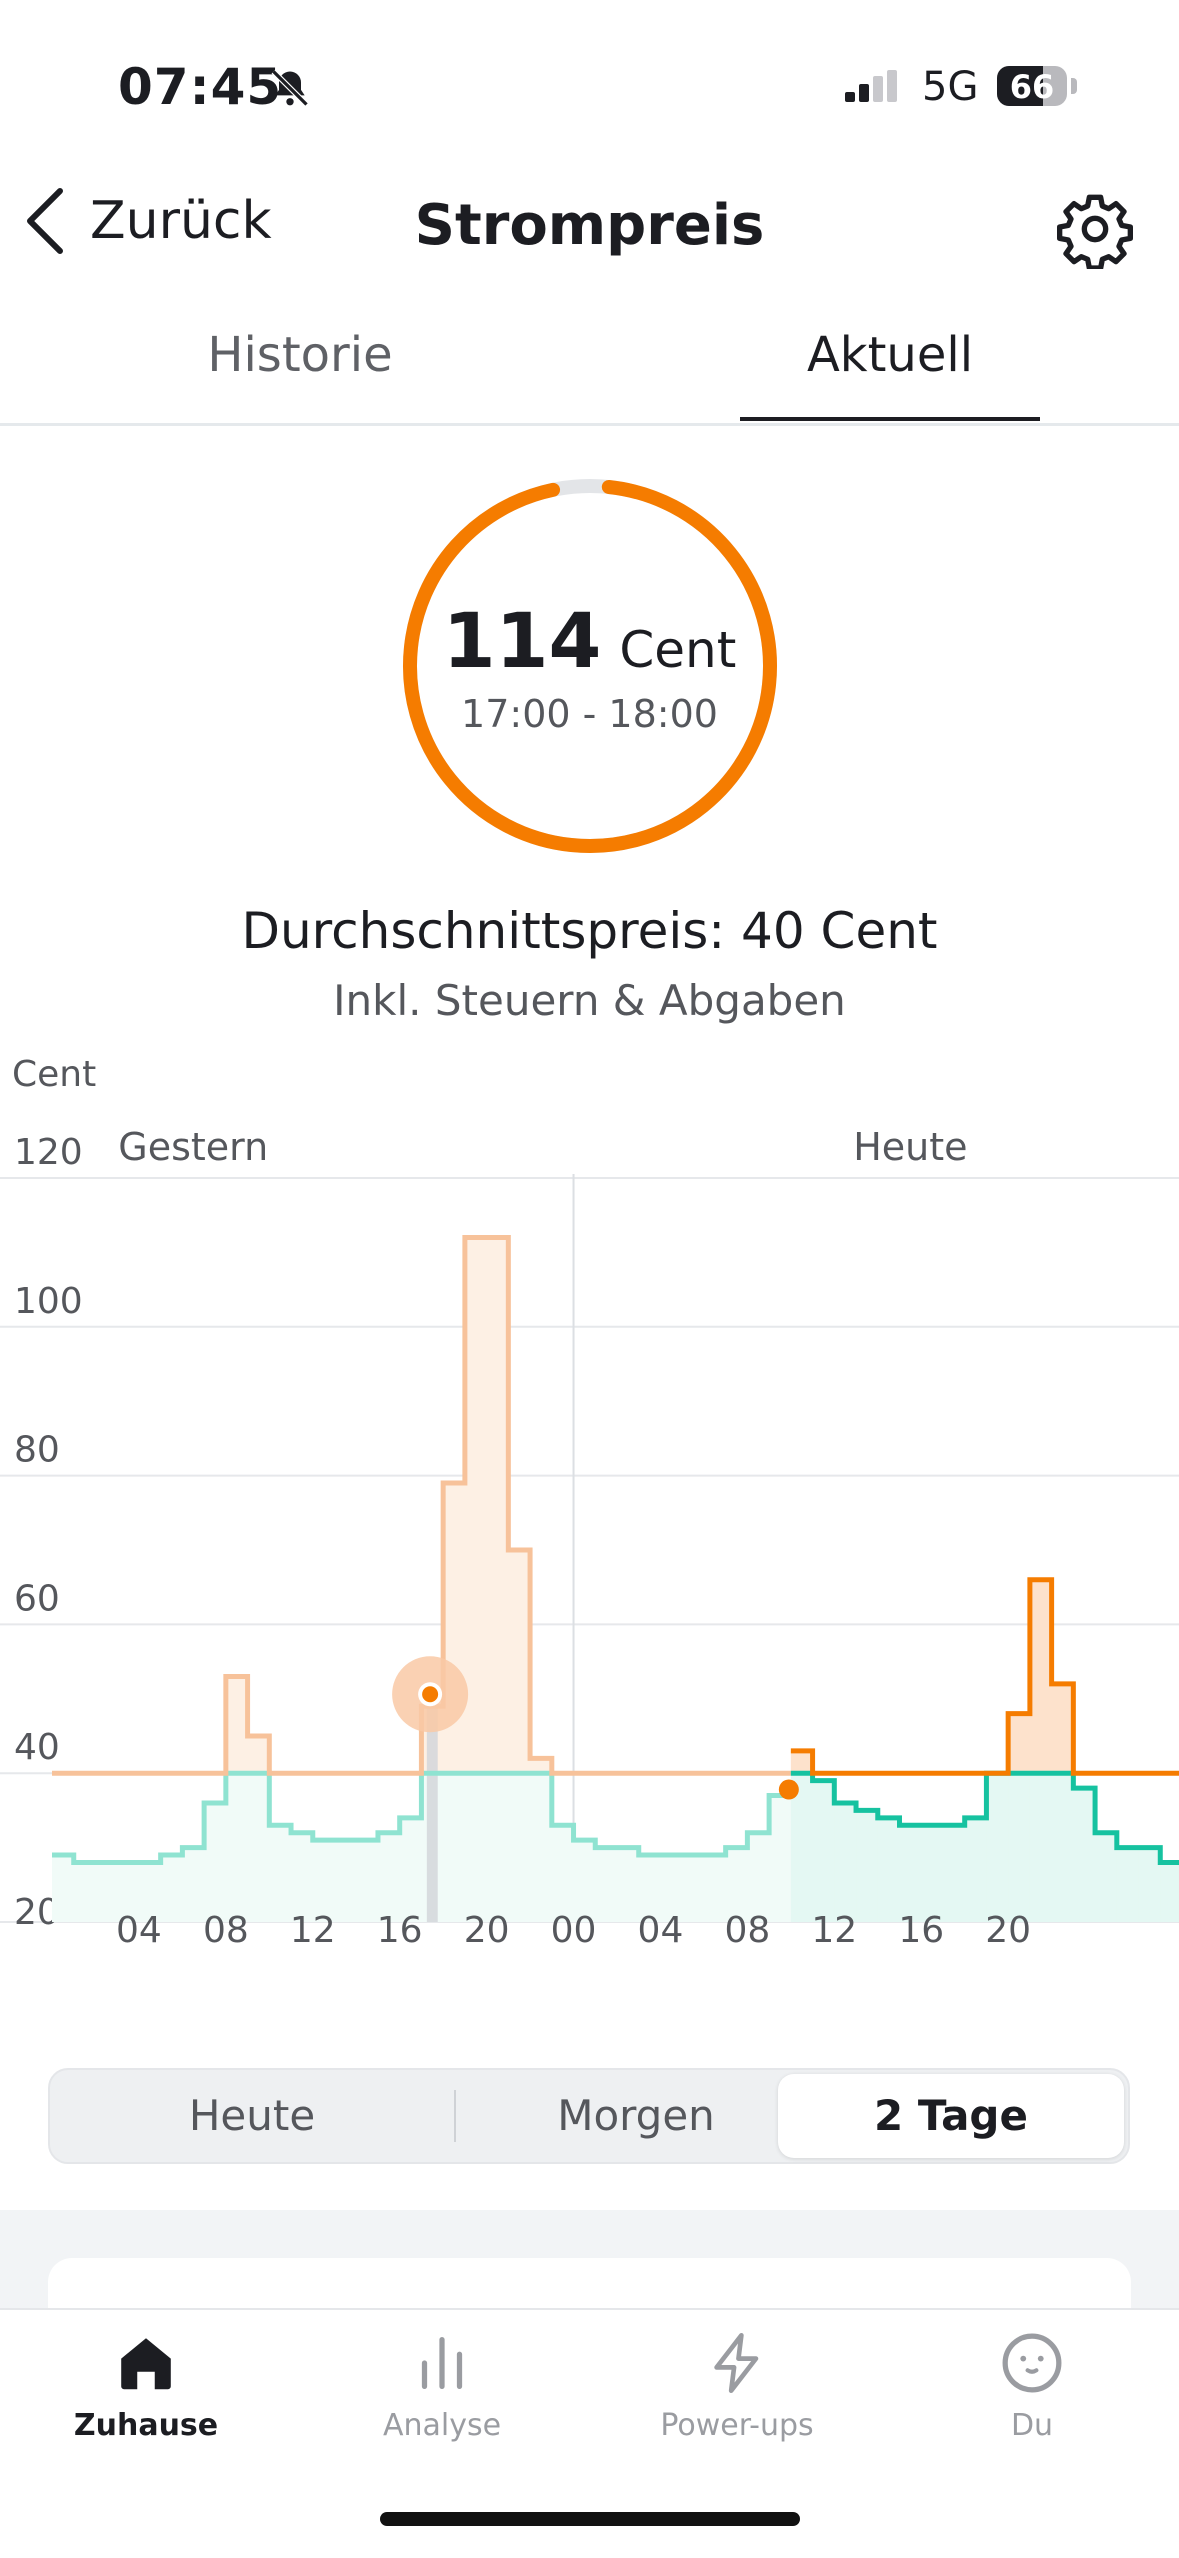 The height and width of the screenshot is (2558, 1179). I want to click on tab-historie: Historie, so click(300, 355).